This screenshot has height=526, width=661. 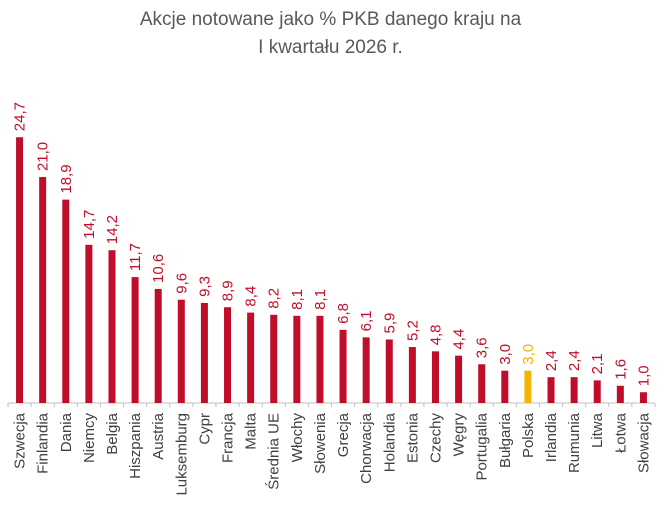 I want to click on category-label: Słowenia, so click(x=320, y=443).